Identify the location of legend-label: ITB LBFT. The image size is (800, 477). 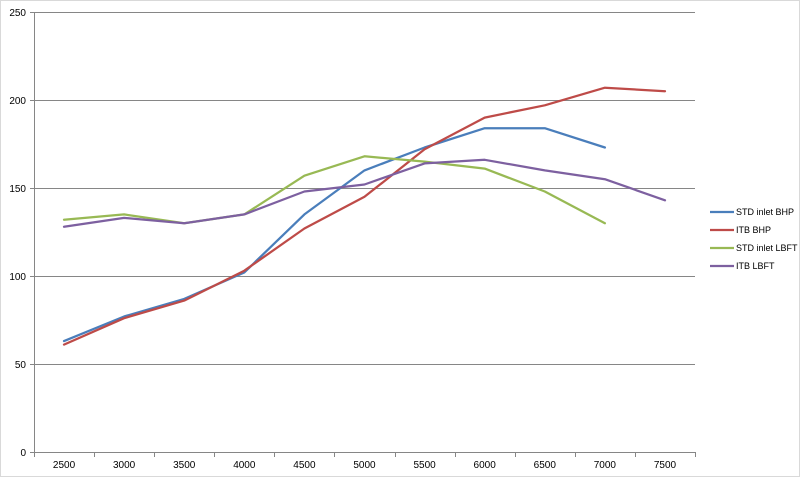
(755, 266).